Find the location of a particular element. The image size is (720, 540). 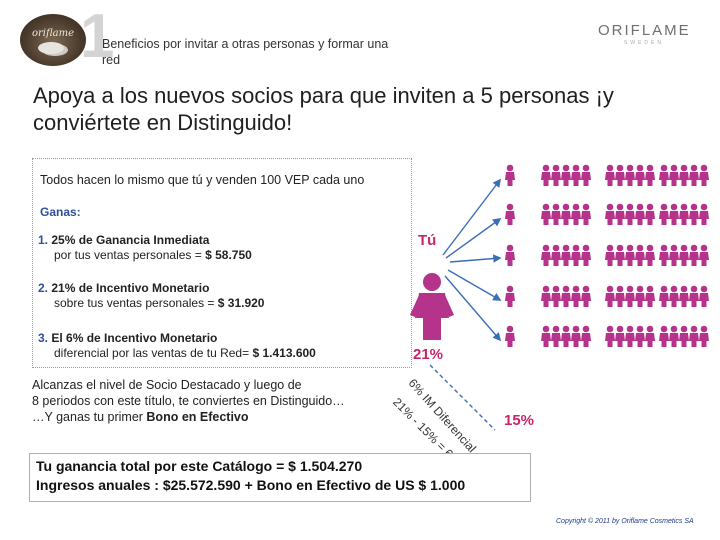

slide-number: 1 is located at coordinates (97, 36).